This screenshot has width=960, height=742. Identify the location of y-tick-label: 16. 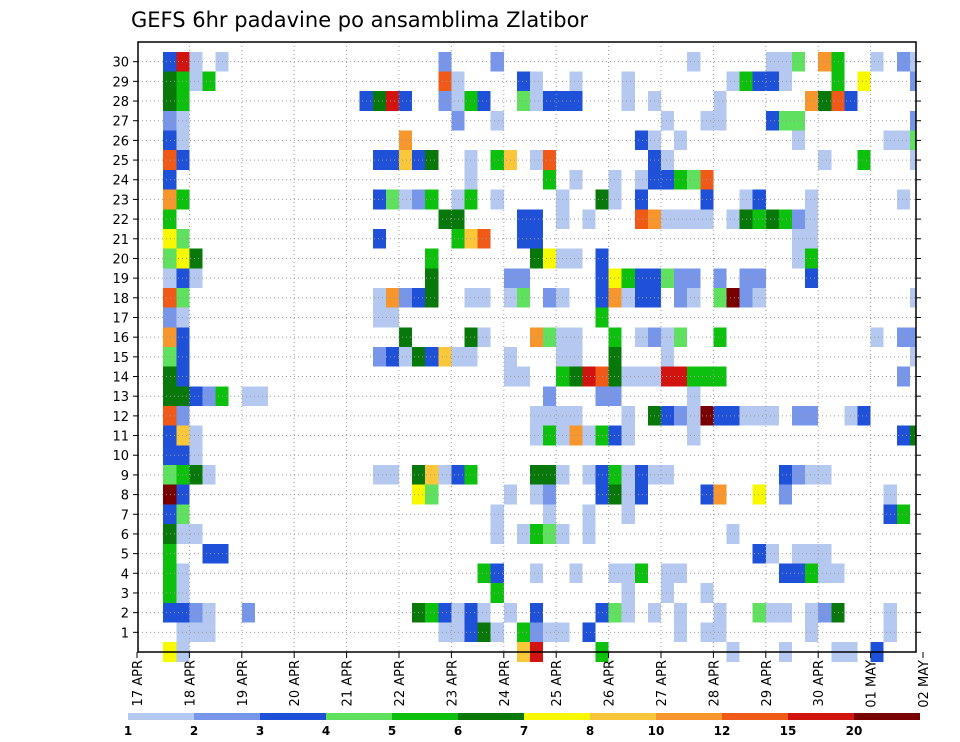
(120, 338).